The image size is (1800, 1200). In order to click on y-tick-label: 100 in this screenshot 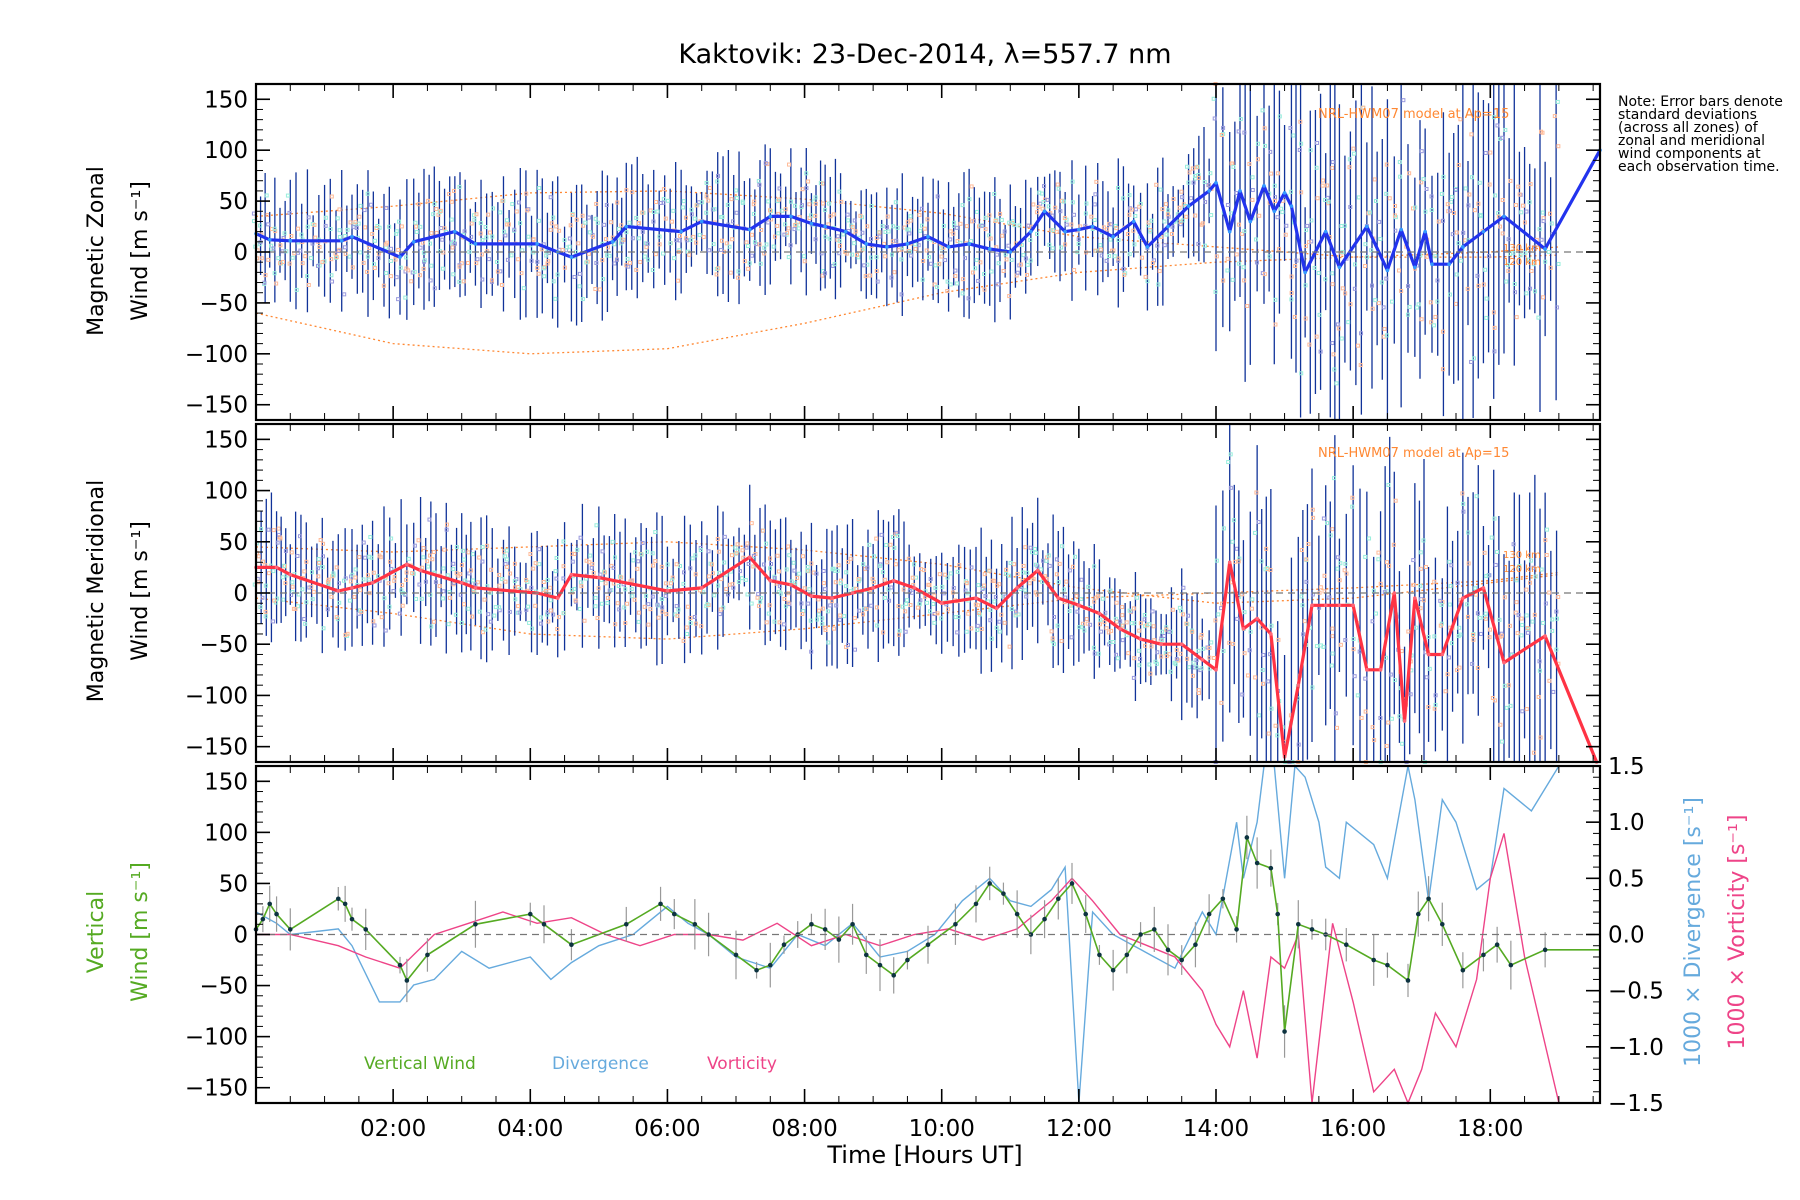, I will do `click(226, 151)`.